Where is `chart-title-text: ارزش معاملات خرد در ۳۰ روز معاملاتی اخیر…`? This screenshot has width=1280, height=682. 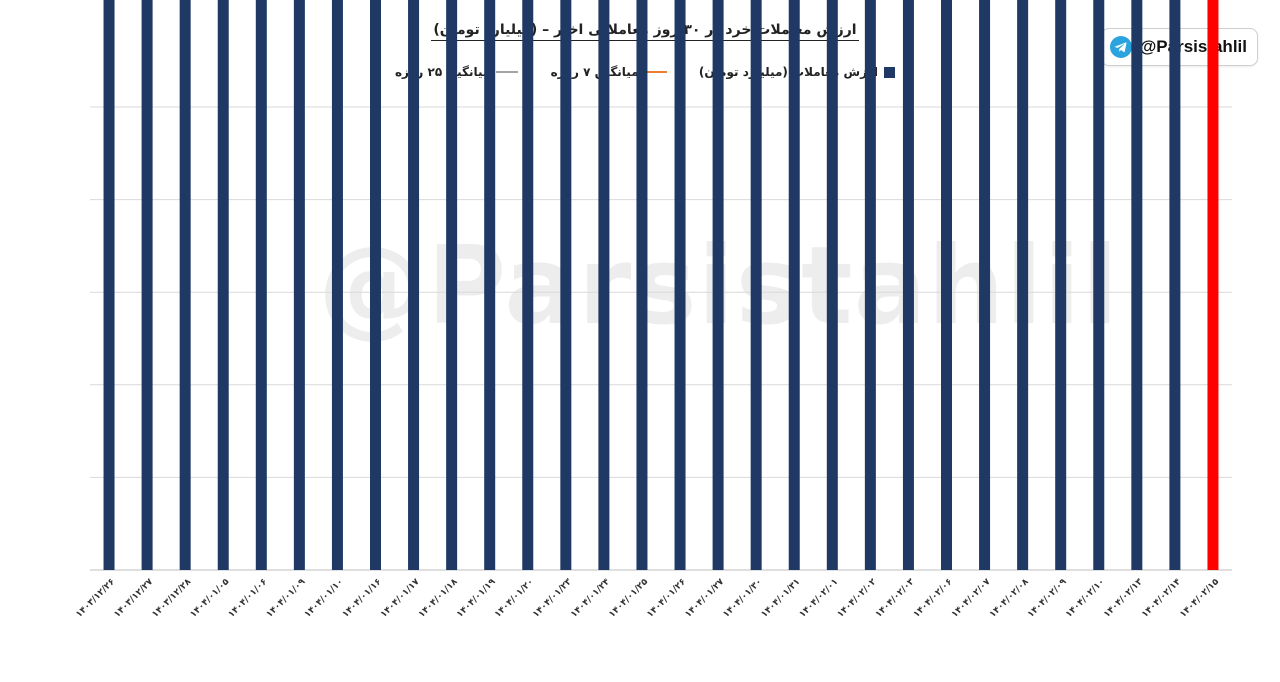
chart-title-text: ارزش معاملات خرد در ۳۰ روز معاملاتی اخیر… is located at coordinates (645, 31).